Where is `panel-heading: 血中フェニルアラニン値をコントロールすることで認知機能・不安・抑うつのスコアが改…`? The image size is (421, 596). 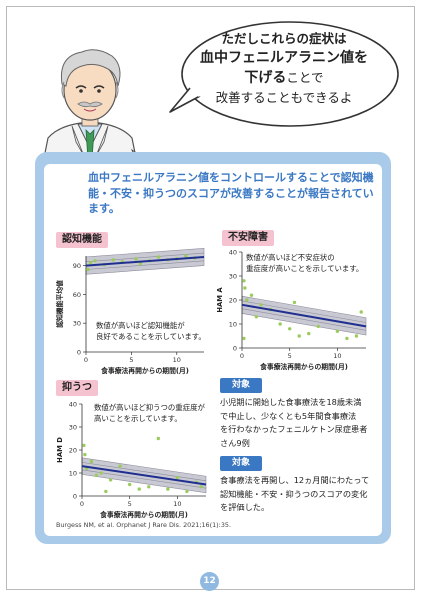 panel-heading: 血中フェニルアラニン値をコントロールすることで認知機能・不安・抑うつのスコアが改… is located at coordinates (231, 193).